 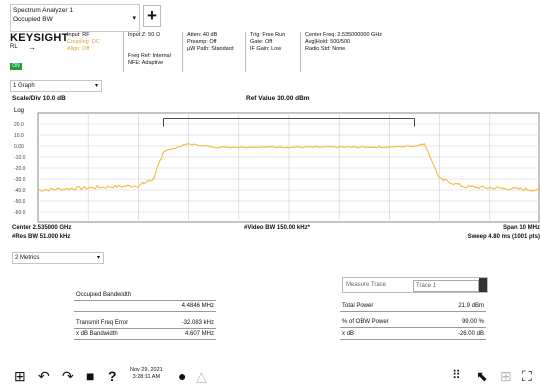 I want to click on align-warning: Align: Off, so click(x=78, y=49).